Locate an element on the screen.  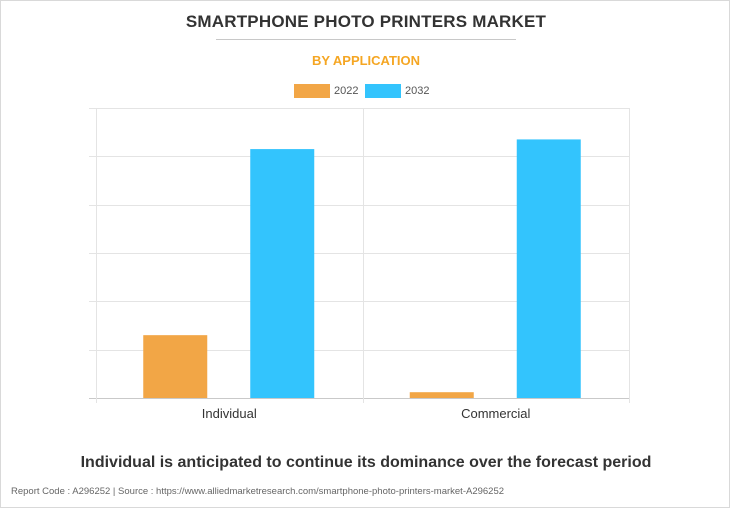
bar-commercial-2032 is located at coordinates (548, 268).